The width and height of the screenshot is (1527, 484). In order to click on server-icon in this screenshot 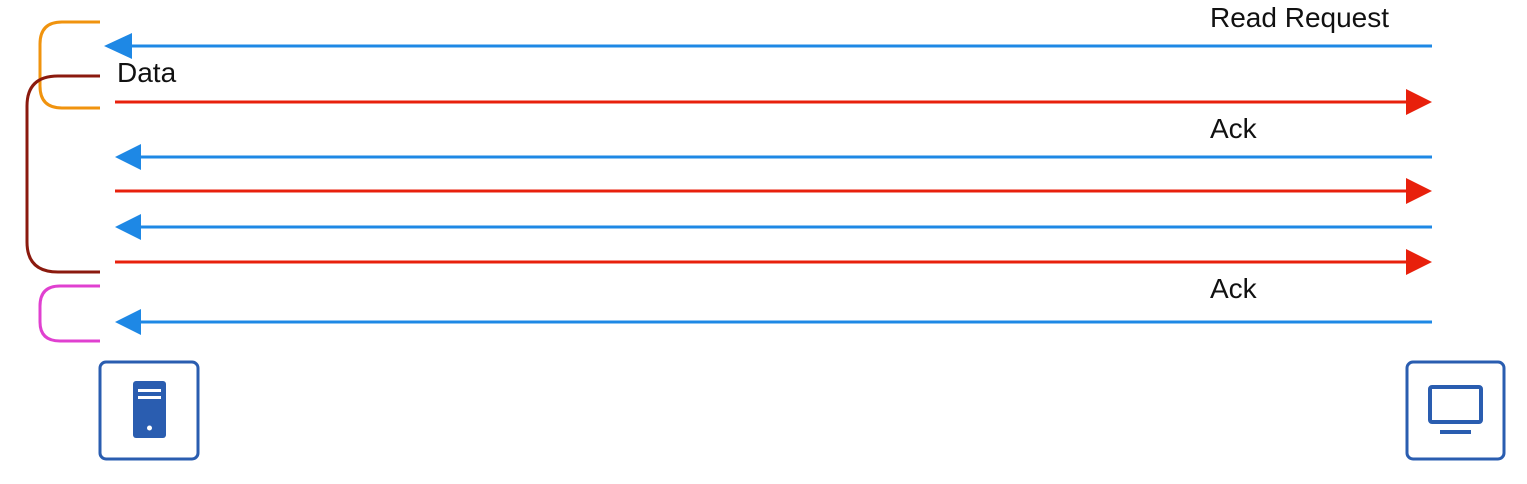, I will do `click(149, 409)`.